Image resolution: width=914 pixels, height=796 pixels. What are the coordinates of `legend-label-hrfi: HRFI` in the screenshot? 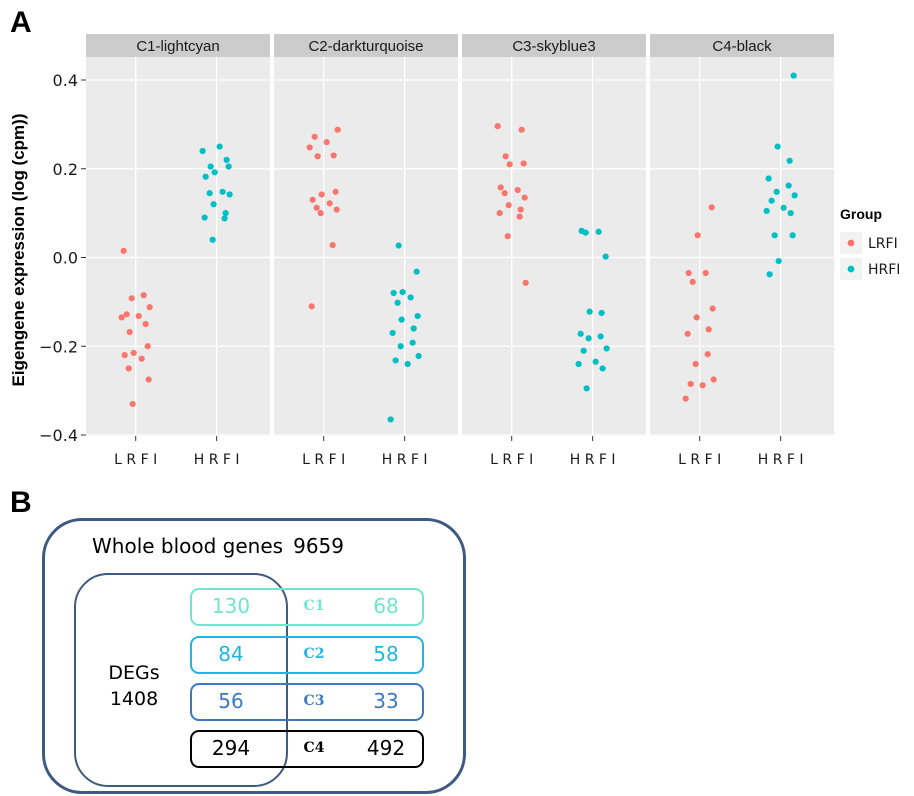 It's located at (884, 270).